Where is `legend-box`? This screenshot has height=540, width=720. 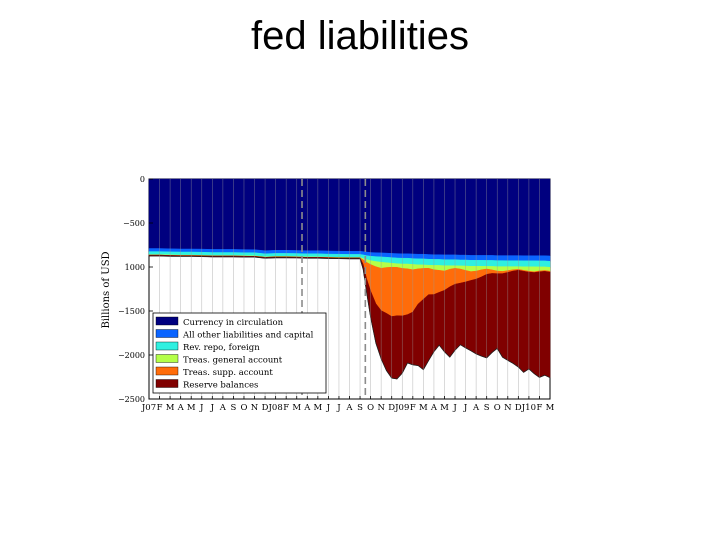 legend-box is located at coordinates (239, 353).